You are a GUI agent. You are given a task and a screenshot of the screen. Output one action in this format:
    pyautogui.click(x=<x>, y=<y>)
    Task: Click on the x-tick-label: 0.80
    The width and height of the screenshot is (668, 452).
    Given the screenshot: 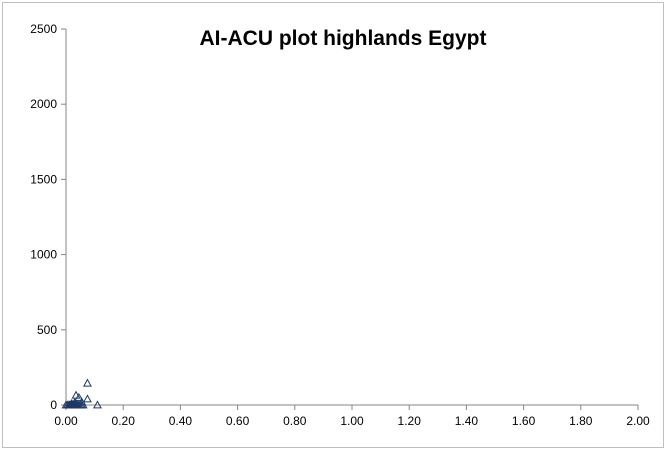 What is the action you would take?
    pyautogui.click(x=295, y=421)
    